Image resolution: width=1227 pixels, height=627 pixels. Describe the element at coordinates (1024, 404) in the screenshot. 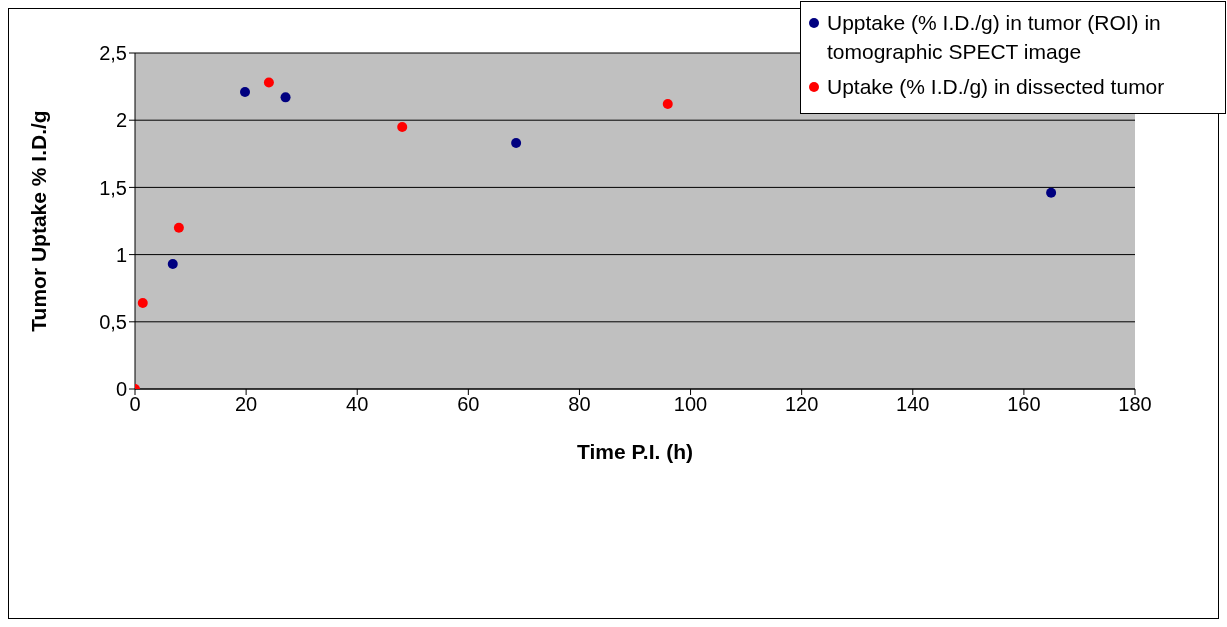

I see `x-tick-label: 160` at that location.